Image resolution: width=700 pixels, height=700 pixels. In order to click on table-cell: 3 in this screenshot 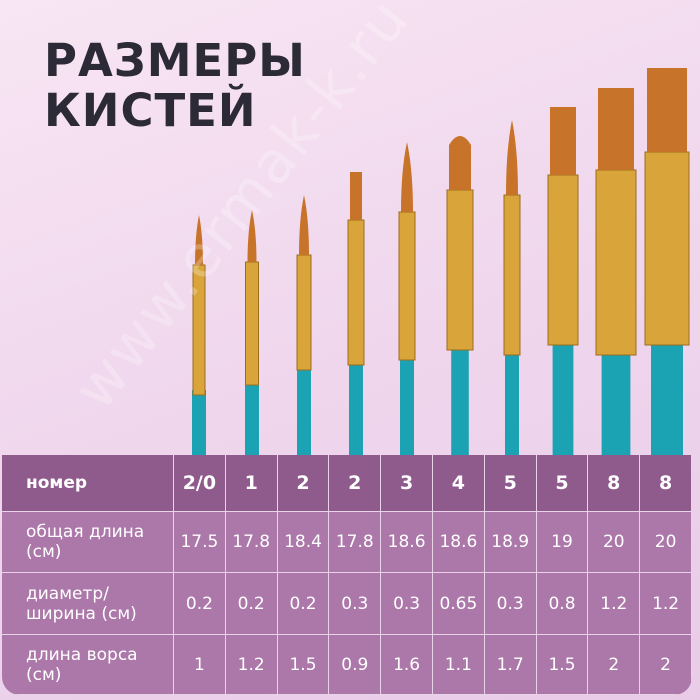, I will do `click(407, 483)`.